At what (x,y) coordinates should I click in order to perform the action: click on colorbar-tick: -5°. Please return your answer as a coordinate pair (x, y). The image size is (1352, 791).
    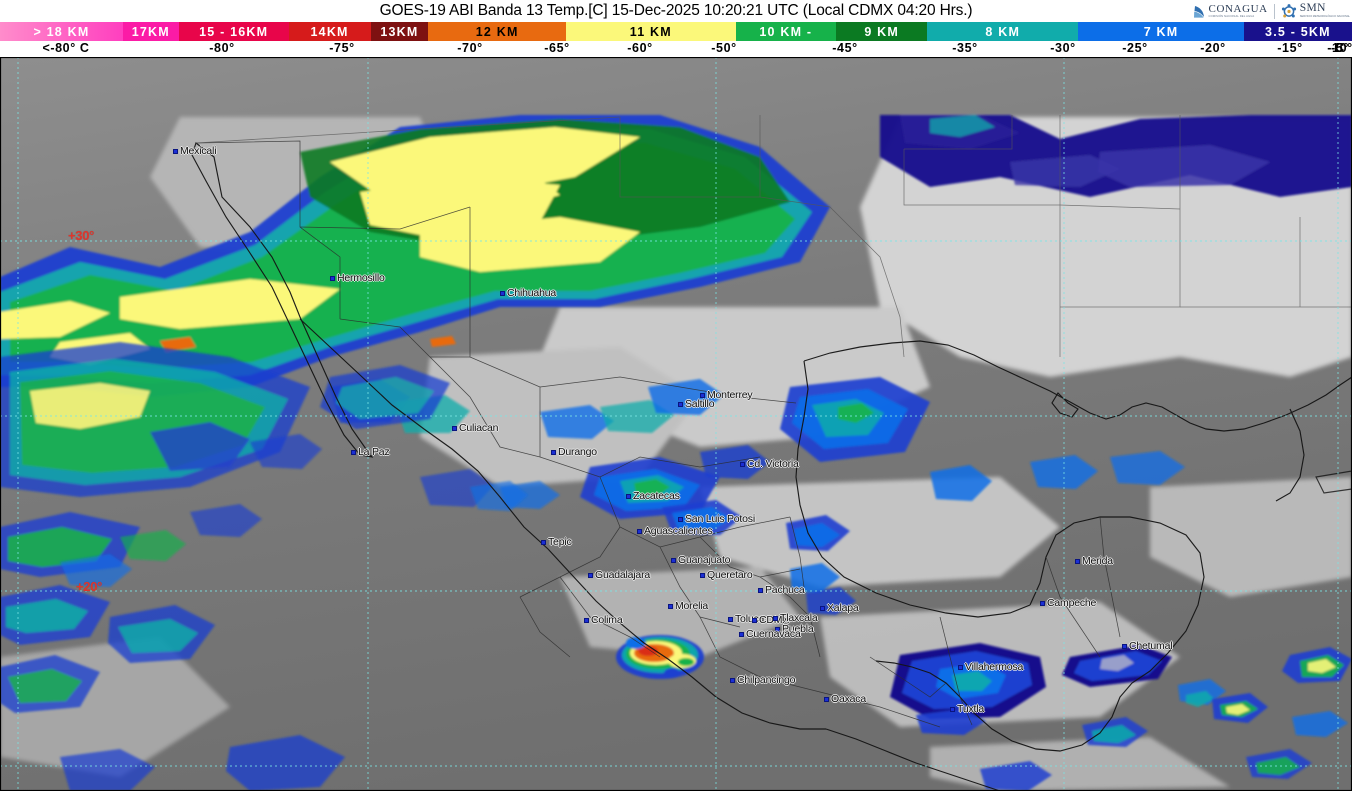
    Looking at the image, I should click on (1340, 48).